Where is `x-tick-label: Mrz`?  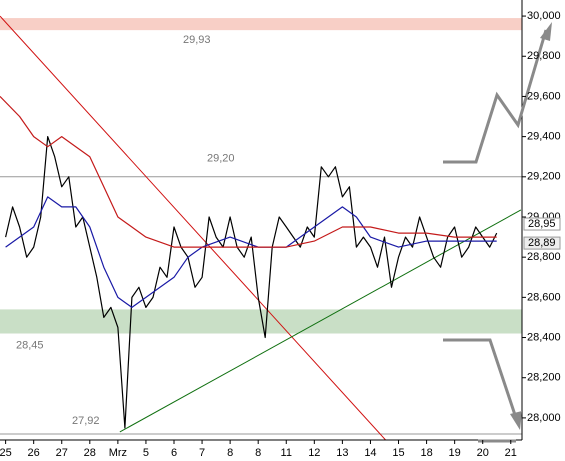
x-tick-label: Mrz is located at coordinates (118, 453).